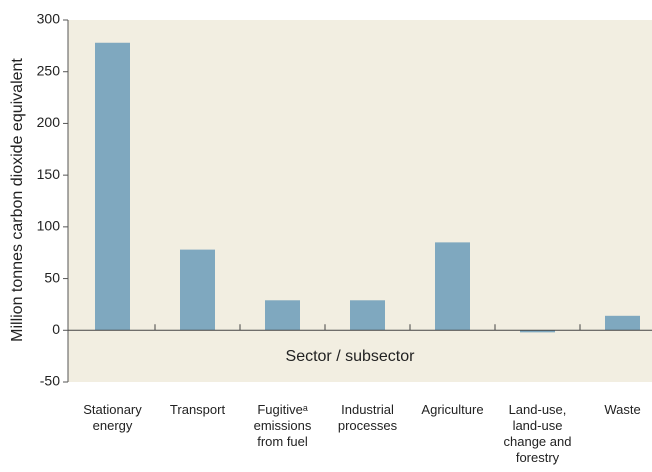 The width and height of the screenshot is (652, 472). What do you see at coordinates (197, 409) in the screenshot?
I see `x-tick-label: Transport` at bounding box center [197, 409].